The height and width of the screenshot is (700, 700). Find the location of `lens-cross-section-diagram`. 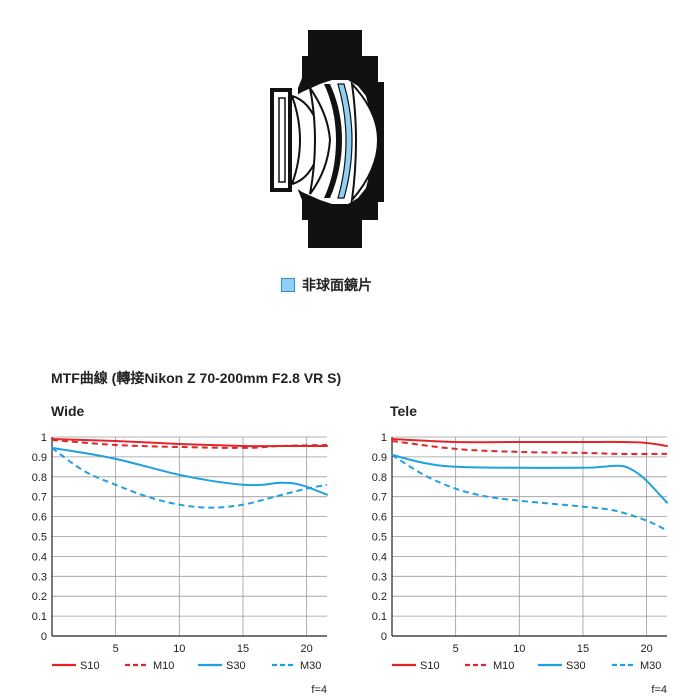

lens-cross-section-diagram is located at coordinates (327, 139).